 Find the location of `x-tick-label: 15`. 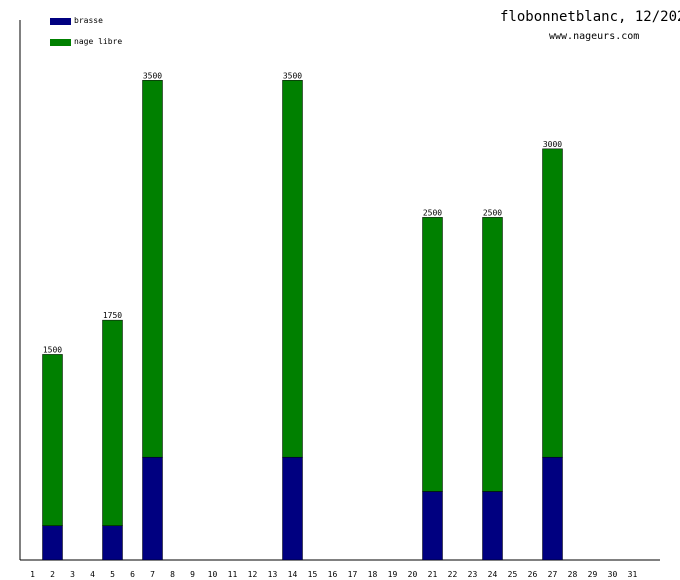

x-tick-label: 15 is located at coordinates (313, 574).